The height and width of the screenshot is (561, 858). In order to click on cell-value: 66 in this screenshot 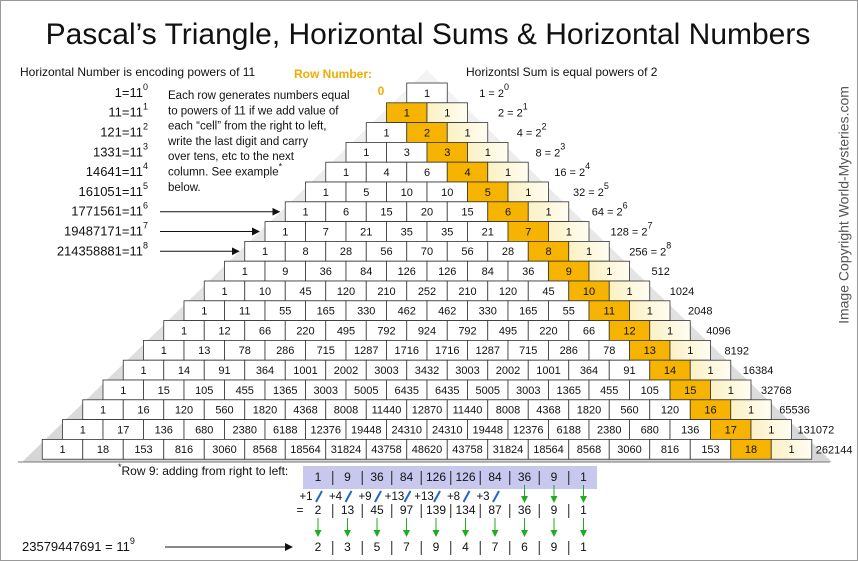, I will do `click(589, 331)`.